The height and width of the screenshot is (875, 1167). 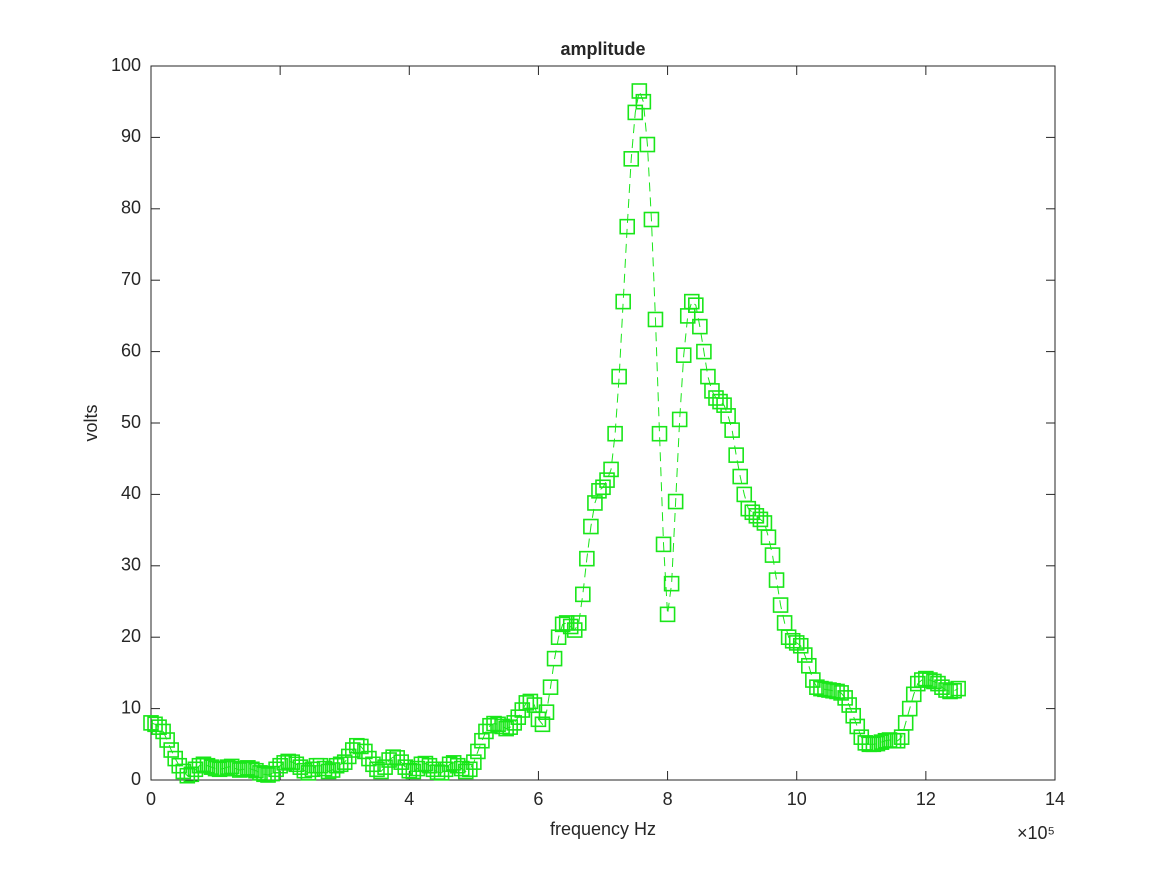 What do you see at coordinates (126, 65) in the screenshot?
I see `y-tick-label: 100` at bounding box center [126, 65].